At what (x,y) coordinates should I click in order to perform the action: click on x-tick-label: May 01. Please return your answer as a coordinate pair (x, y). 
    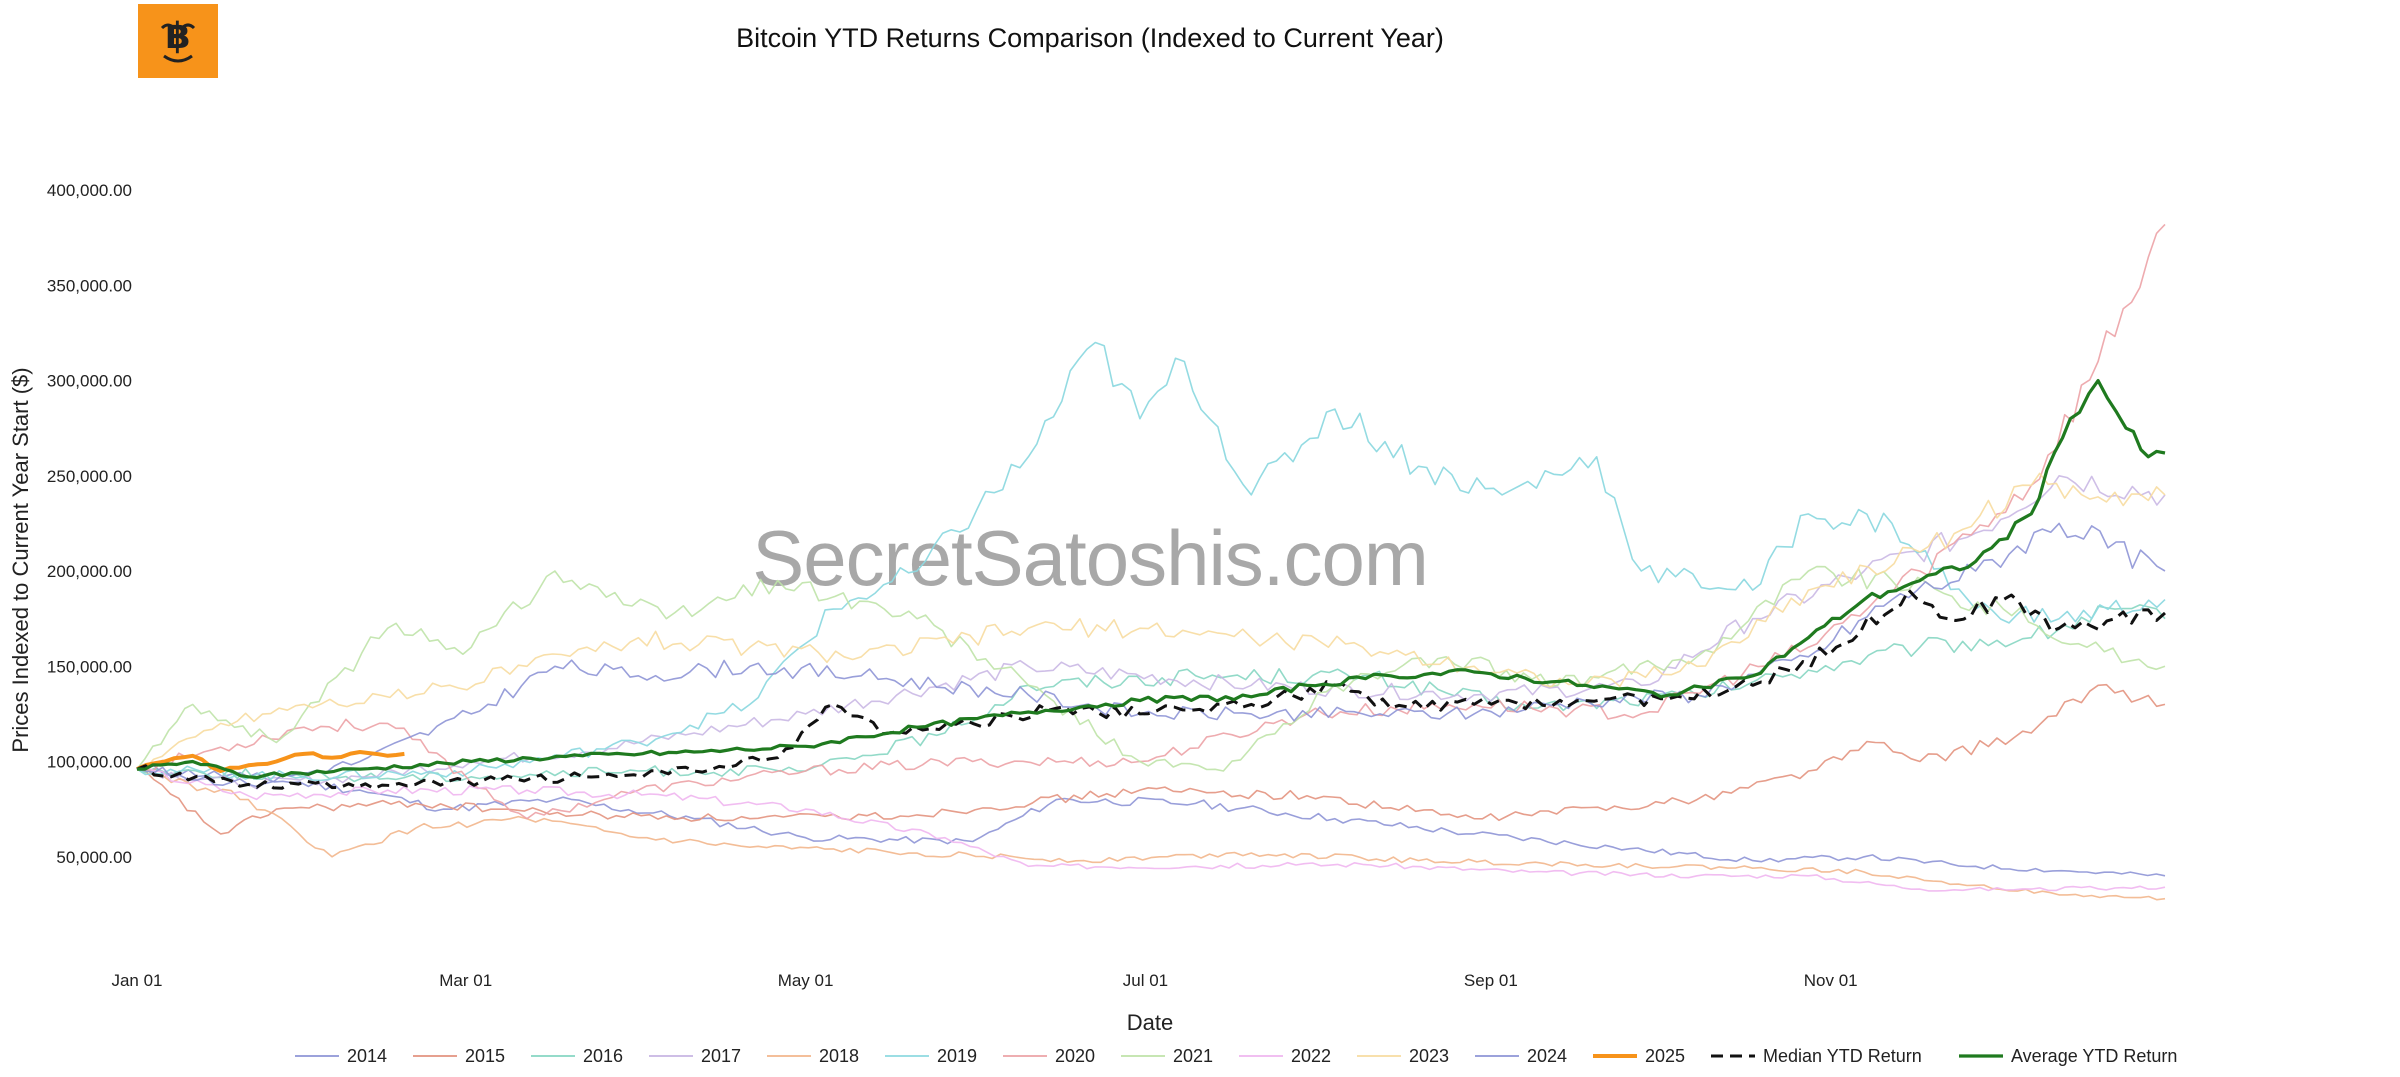
    Looking at the image, I should click on (806, 980).